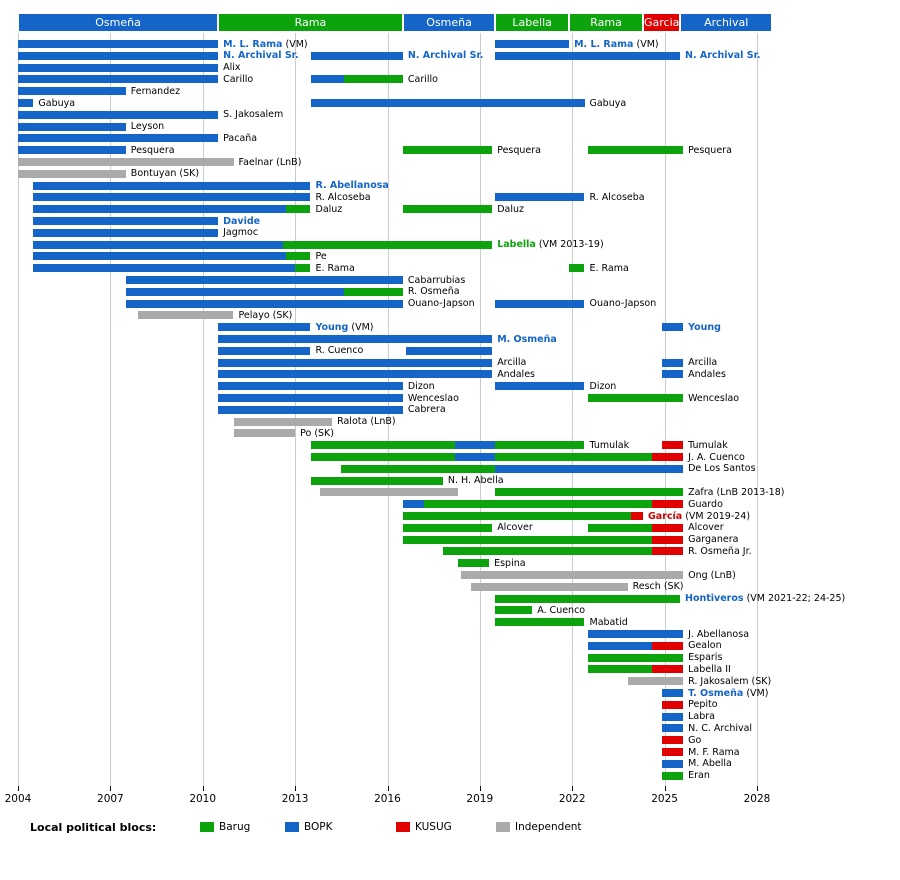 The width and height of the screenshot is (900, 880). Describe the element at coordinates (436, 280) in the screenshot. I see `person-name: Cabarrubias` at that location.